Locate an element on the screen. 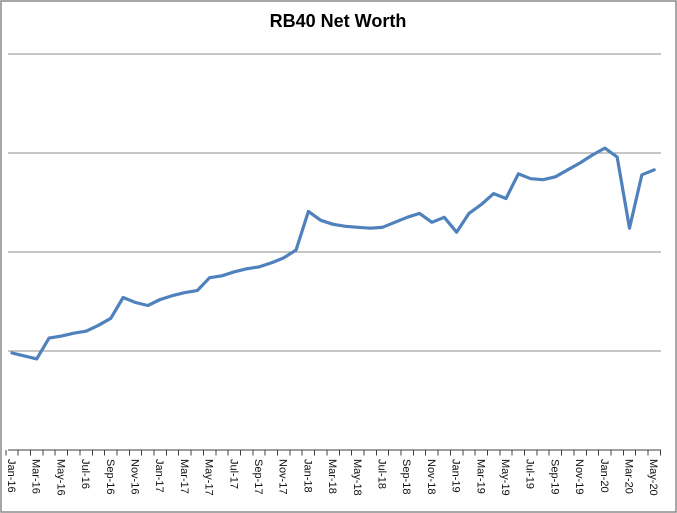 The width and height of the screenshot is (677, 513). x-axis-label: Jan-18 is located at coordinates (307, 476).